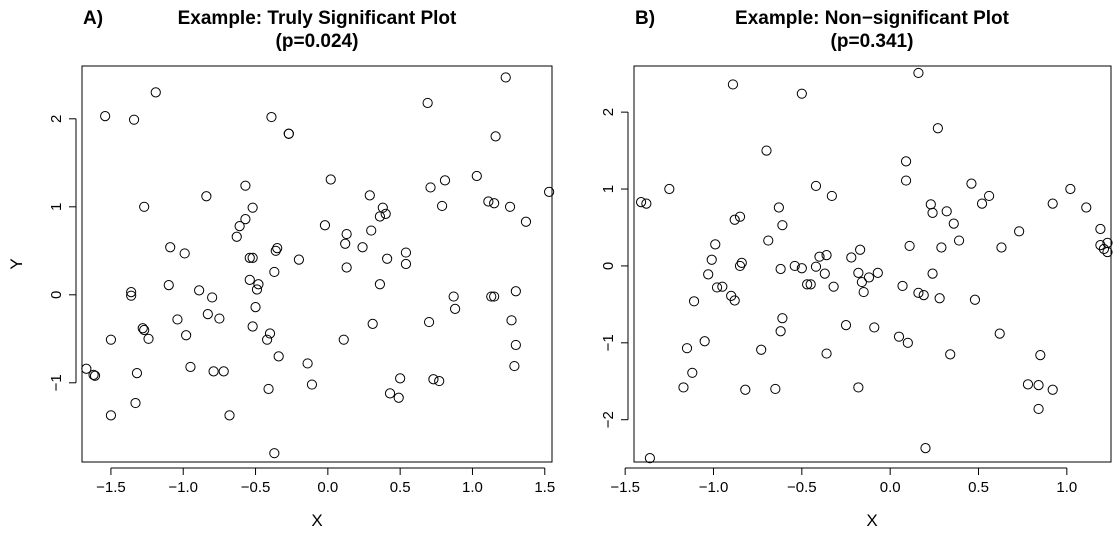  Describe the element at coordinates (16, 263) in the screenshot. I see `panel-a-y-axis-label: Y` at that location.